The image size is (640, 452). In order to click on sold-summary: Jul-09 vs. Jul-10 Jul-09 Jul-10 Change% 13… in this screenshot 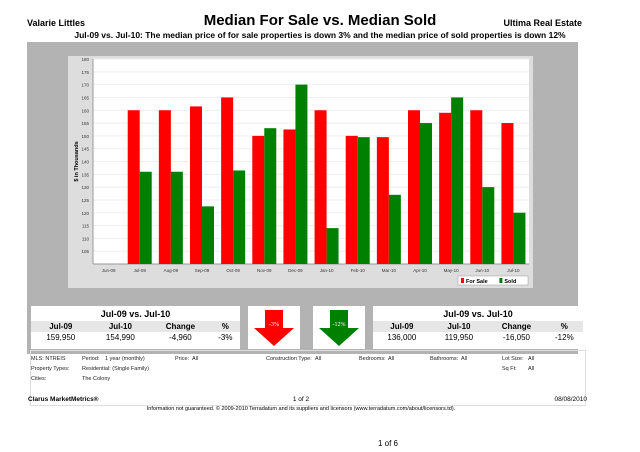, I will do `click(478, 327)`.